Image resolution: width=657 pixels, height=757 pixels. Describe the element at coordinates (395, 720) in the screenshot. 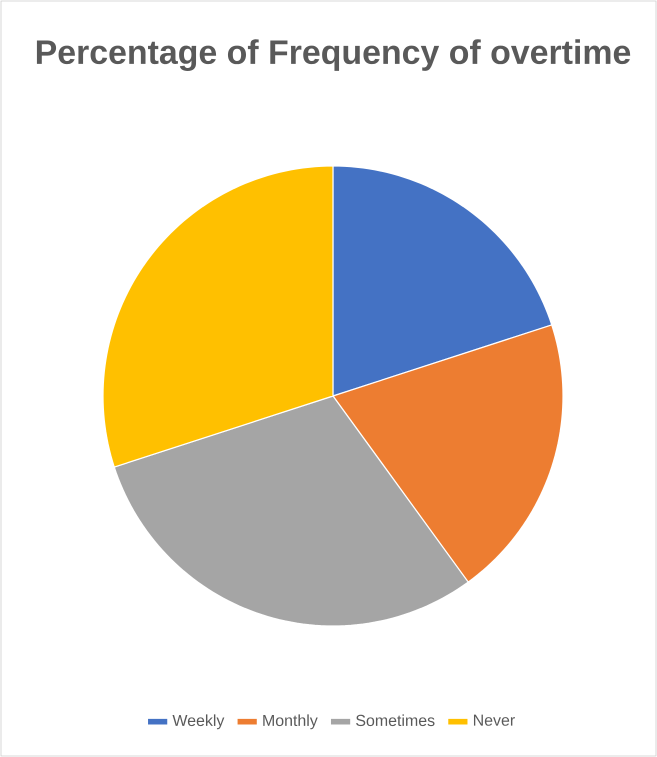

I see `legend-label: Sometimes` at that location.